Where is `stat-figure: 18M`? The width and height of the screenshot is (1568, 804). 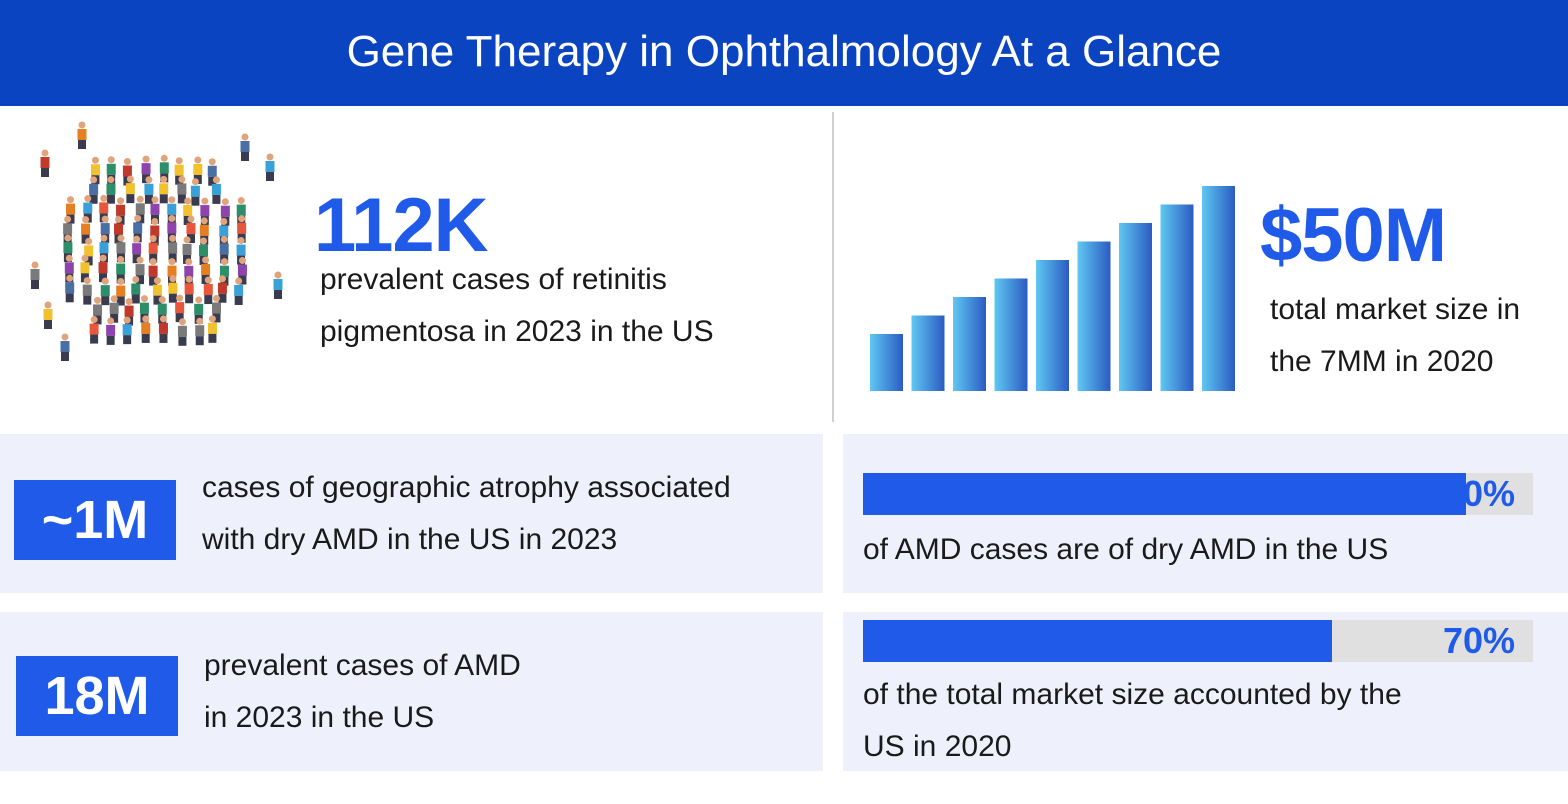
stat-figure: 18M is located at coordinates (97, 696).